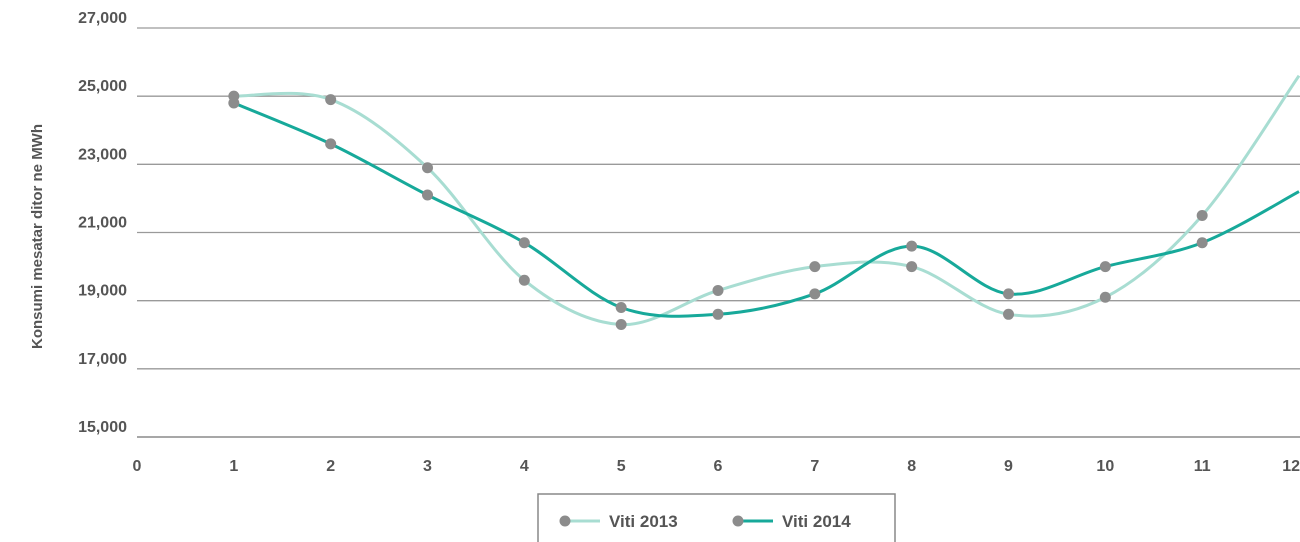 The height and width of the screenshot is (542, 1300). What do you see at coordinates (1105, 466) in the screenshot?
I see `x-tick-label: 10` at bounding box center [1105, 466].